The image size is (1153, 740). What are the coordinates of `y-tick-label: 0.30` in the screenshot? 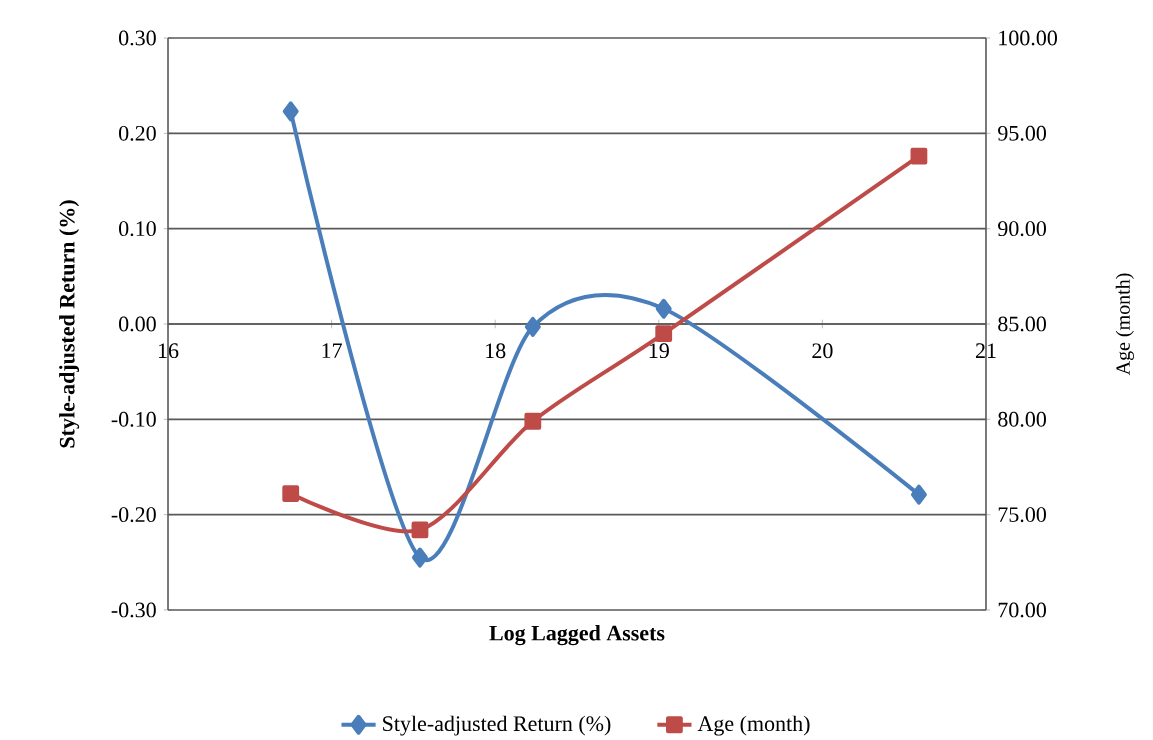 It's located at (137, 38).